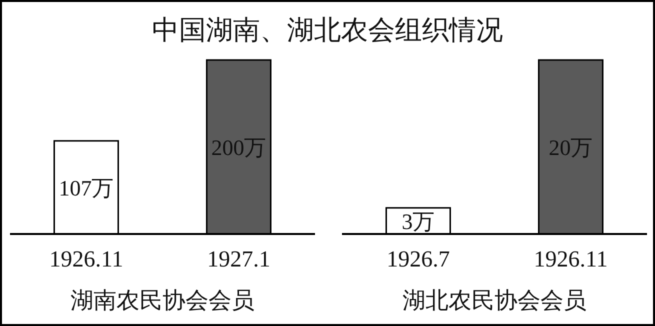 The height and width of the screenshot is (326, 655). I want to click on x-axis-title: 湖南农民协会会员, so click(162, 300).